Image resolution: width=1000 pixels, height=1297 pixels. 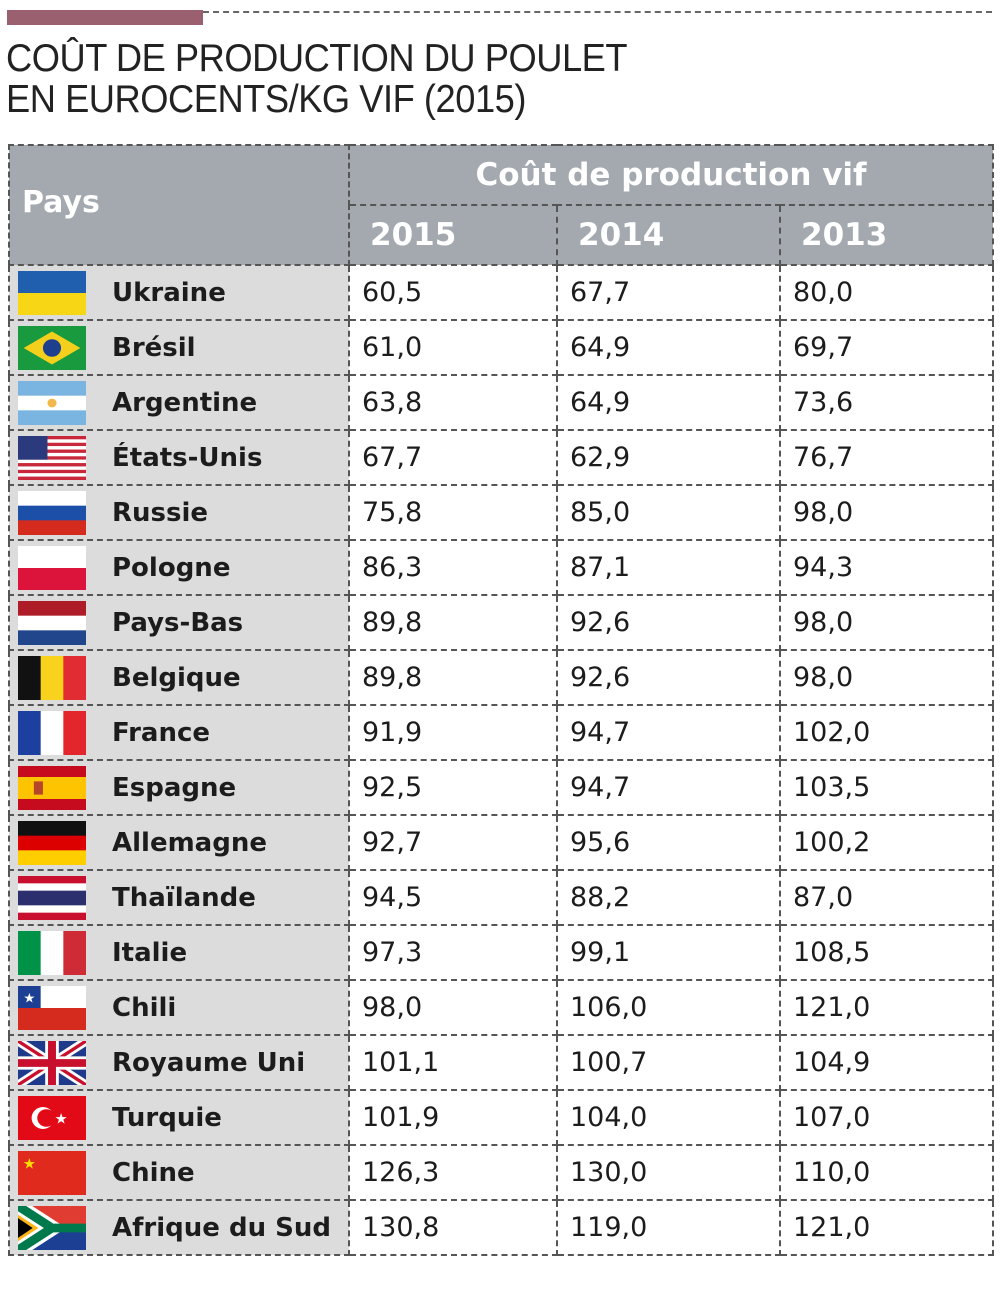 I want to click on cost-2015: 101,1, so click(x=453, y=1062).